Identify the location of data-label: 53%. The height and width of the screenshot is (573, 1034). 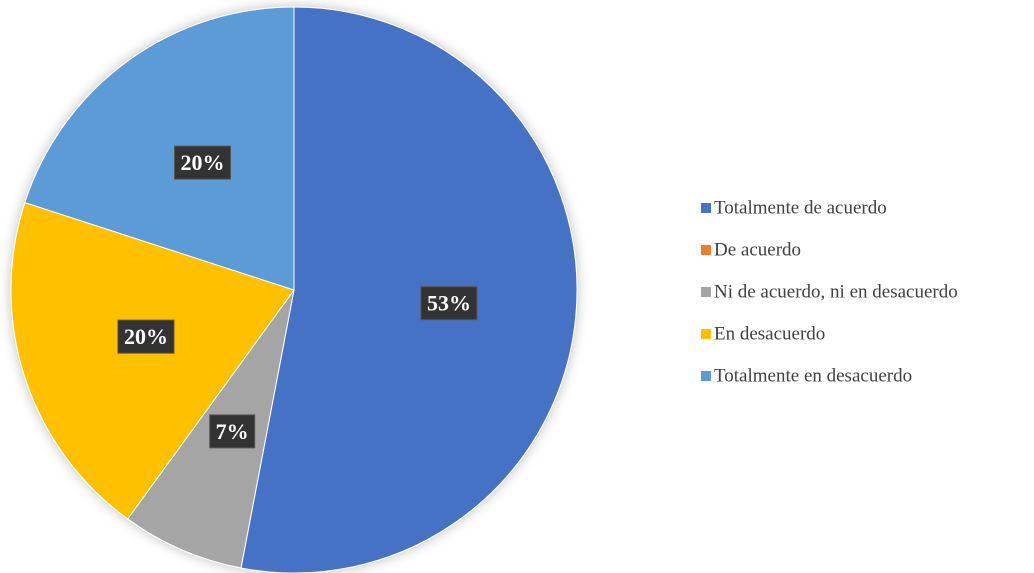
(449, 303).